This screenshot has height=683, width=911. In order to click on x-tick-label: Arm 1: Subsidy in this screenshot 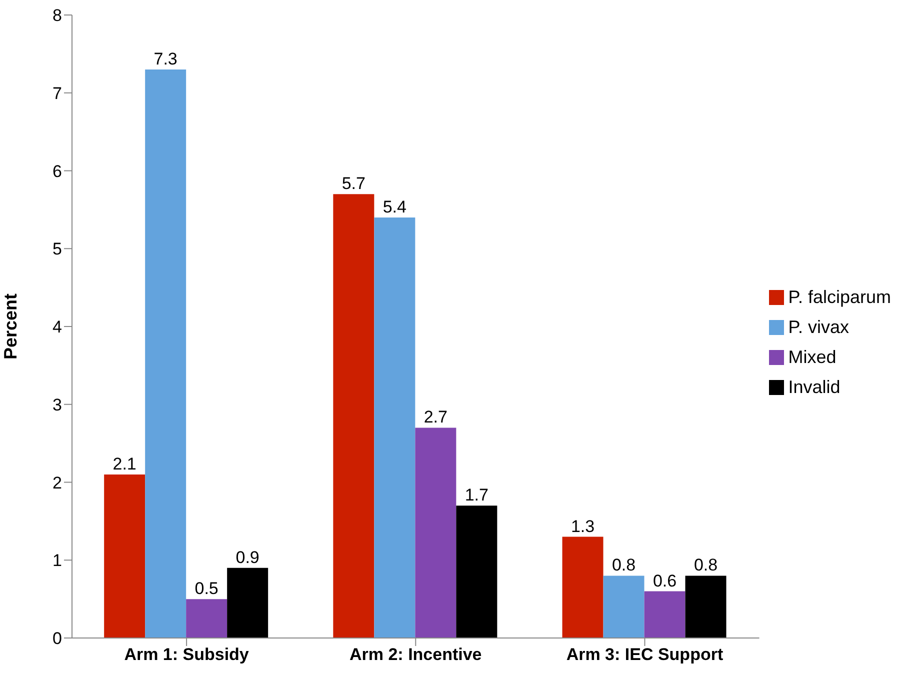, I will do `click(187, 654)`.